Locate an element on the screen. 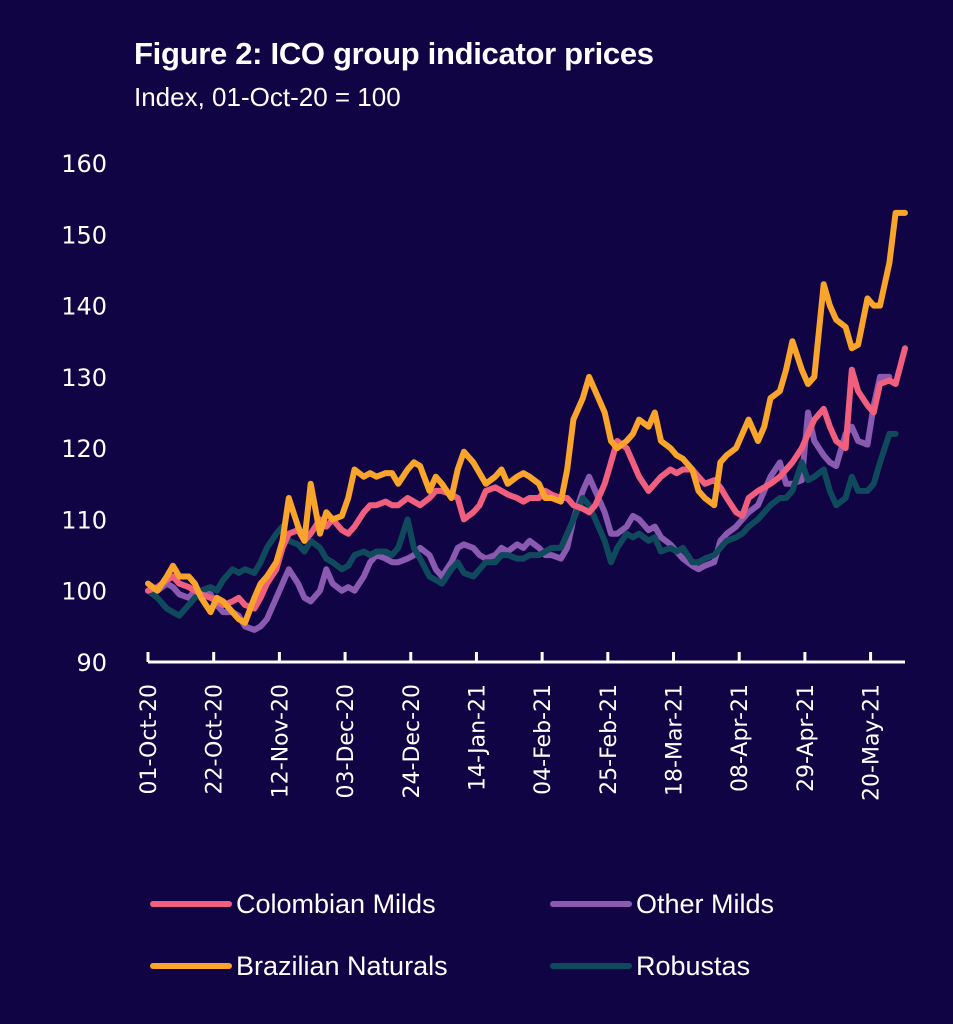 Image resolution: width=953 pixels, height=1024 pixels. legend-item-brazilian-naturals: Brazilian Naturals is located at coordinates (350, 966).